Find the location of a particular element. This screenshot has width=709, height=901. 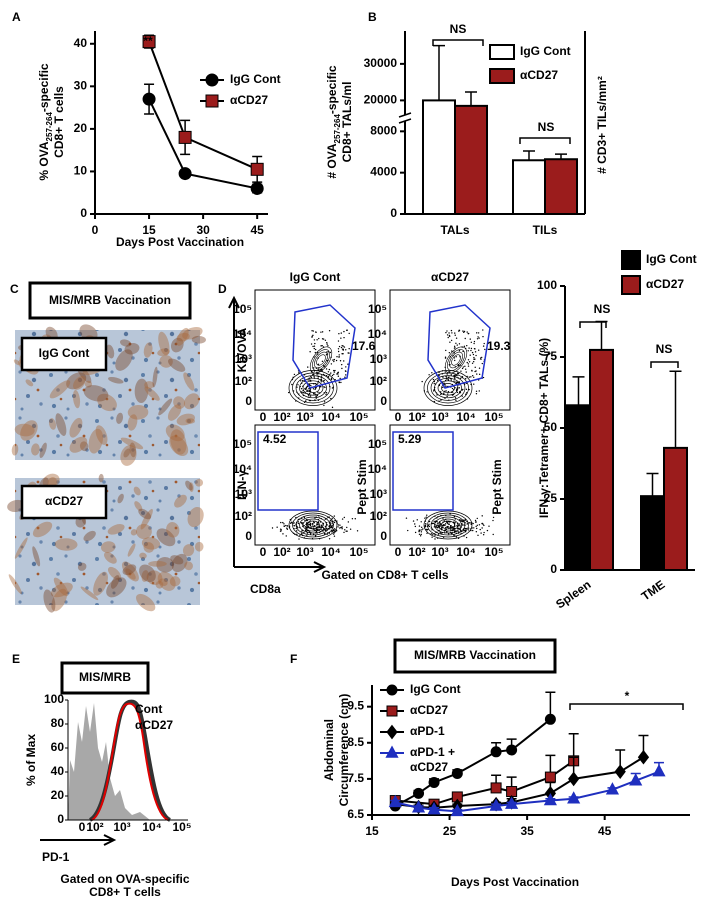

y-tick-label: 7.5 is located at coordinates (355, 778).